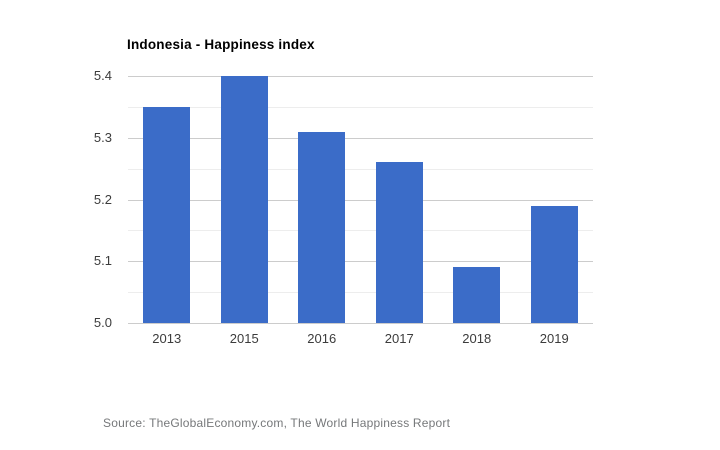 This screenshot has width=720, height=450. I want to click on x-tick-label: 2013, so click(167, 338).